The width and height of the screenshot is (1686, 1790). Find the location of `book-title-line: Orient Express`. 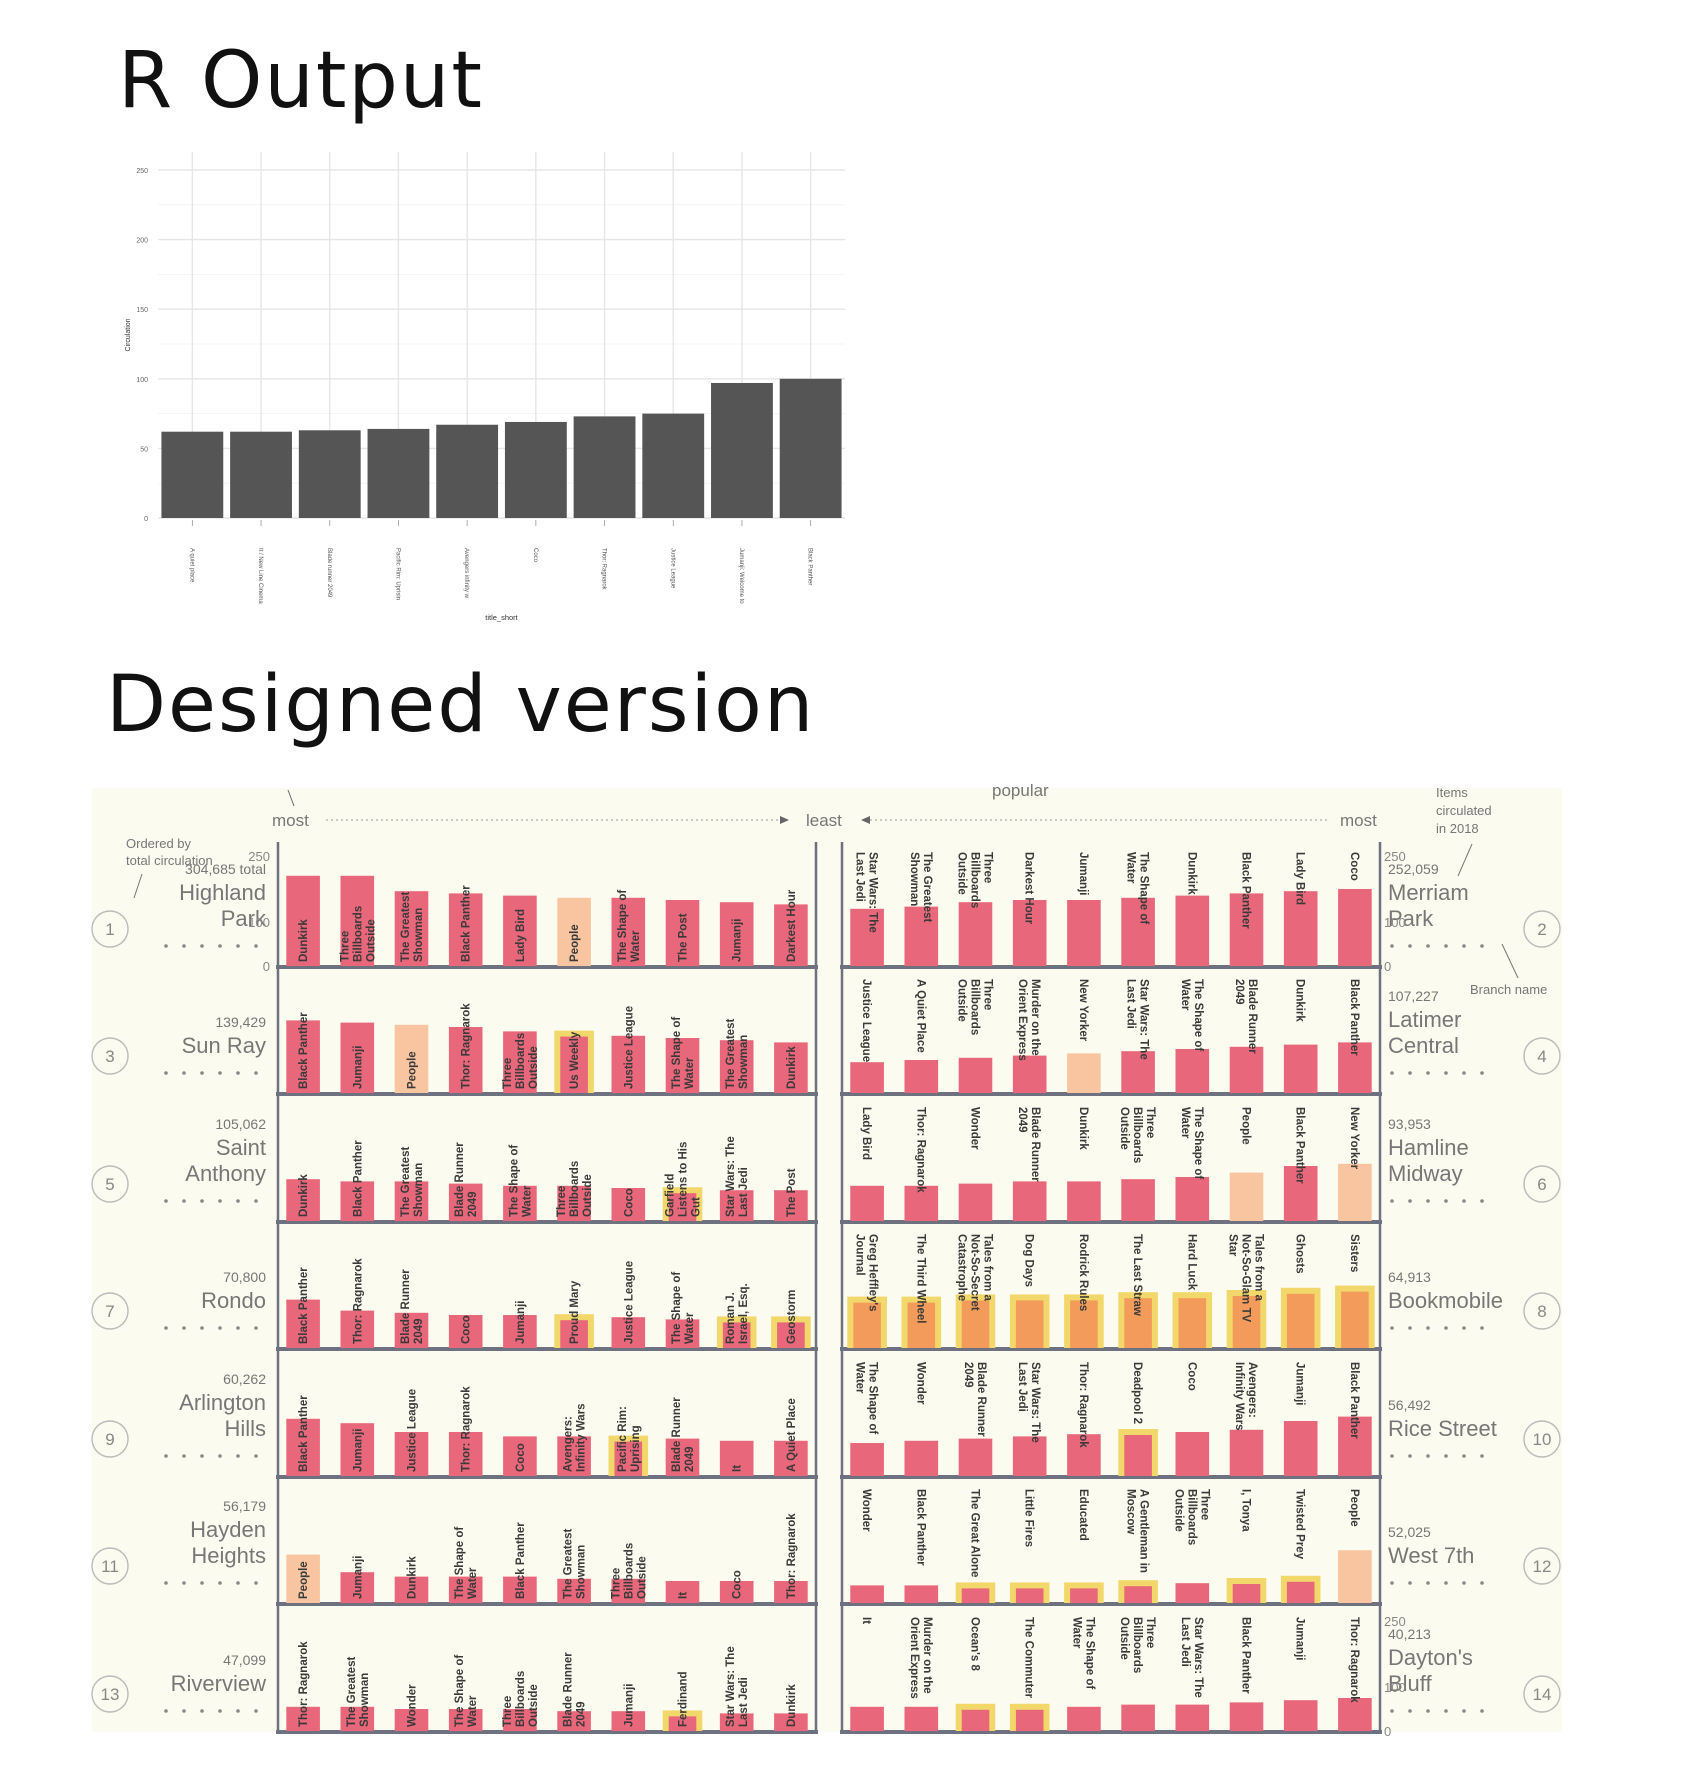

book-title-line: Orient Express is located at coordinates (914, 1658).